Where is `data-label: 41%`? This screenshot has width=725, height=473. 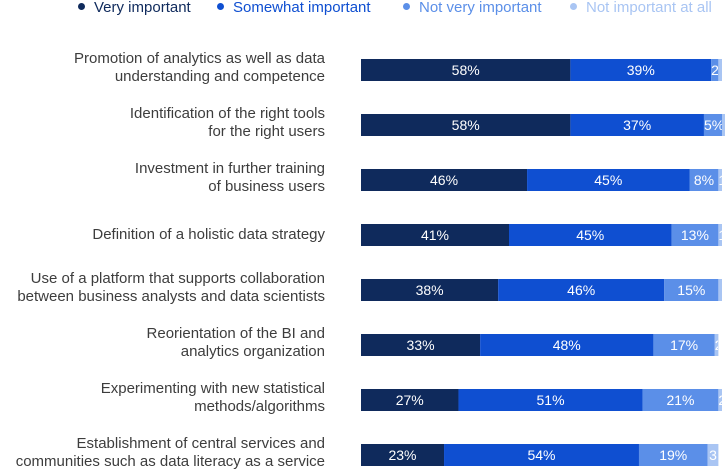 data-label: 41% is located at coordinates (435, 235).